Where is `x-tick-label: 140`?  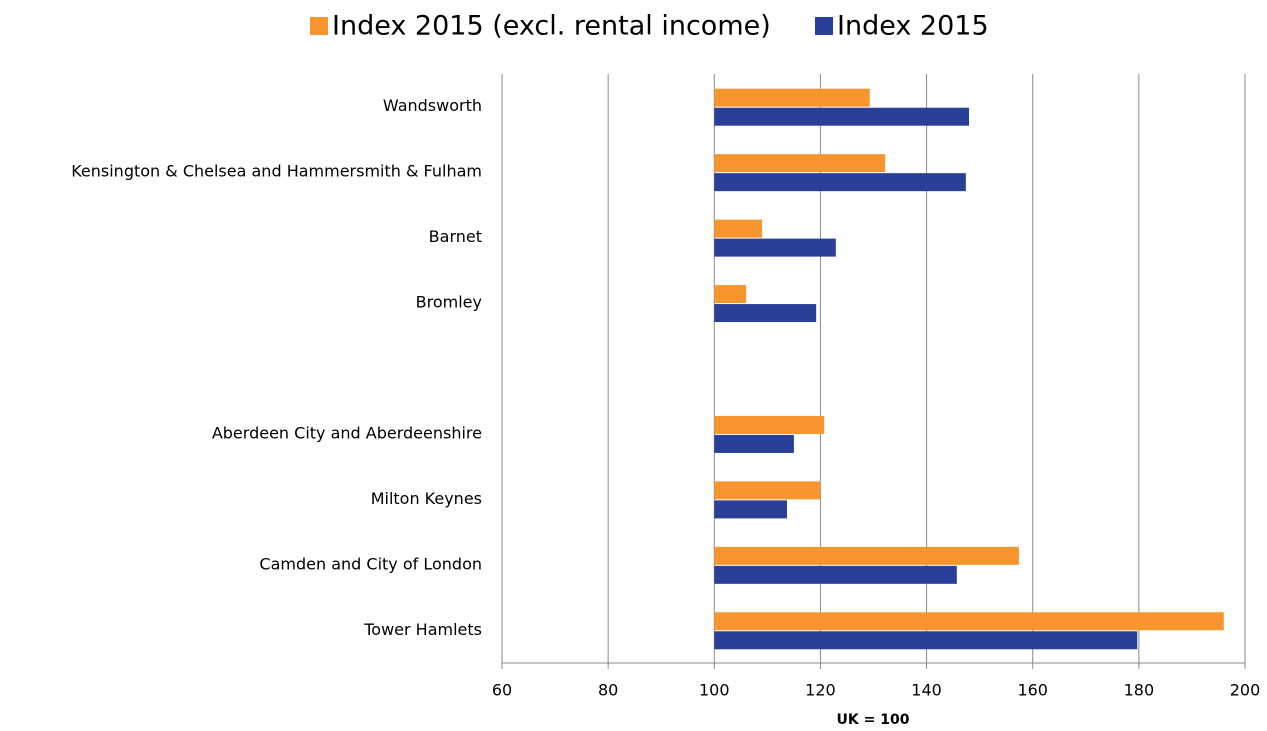
x-tick-label: 140 is located at coordinates (926, 690).